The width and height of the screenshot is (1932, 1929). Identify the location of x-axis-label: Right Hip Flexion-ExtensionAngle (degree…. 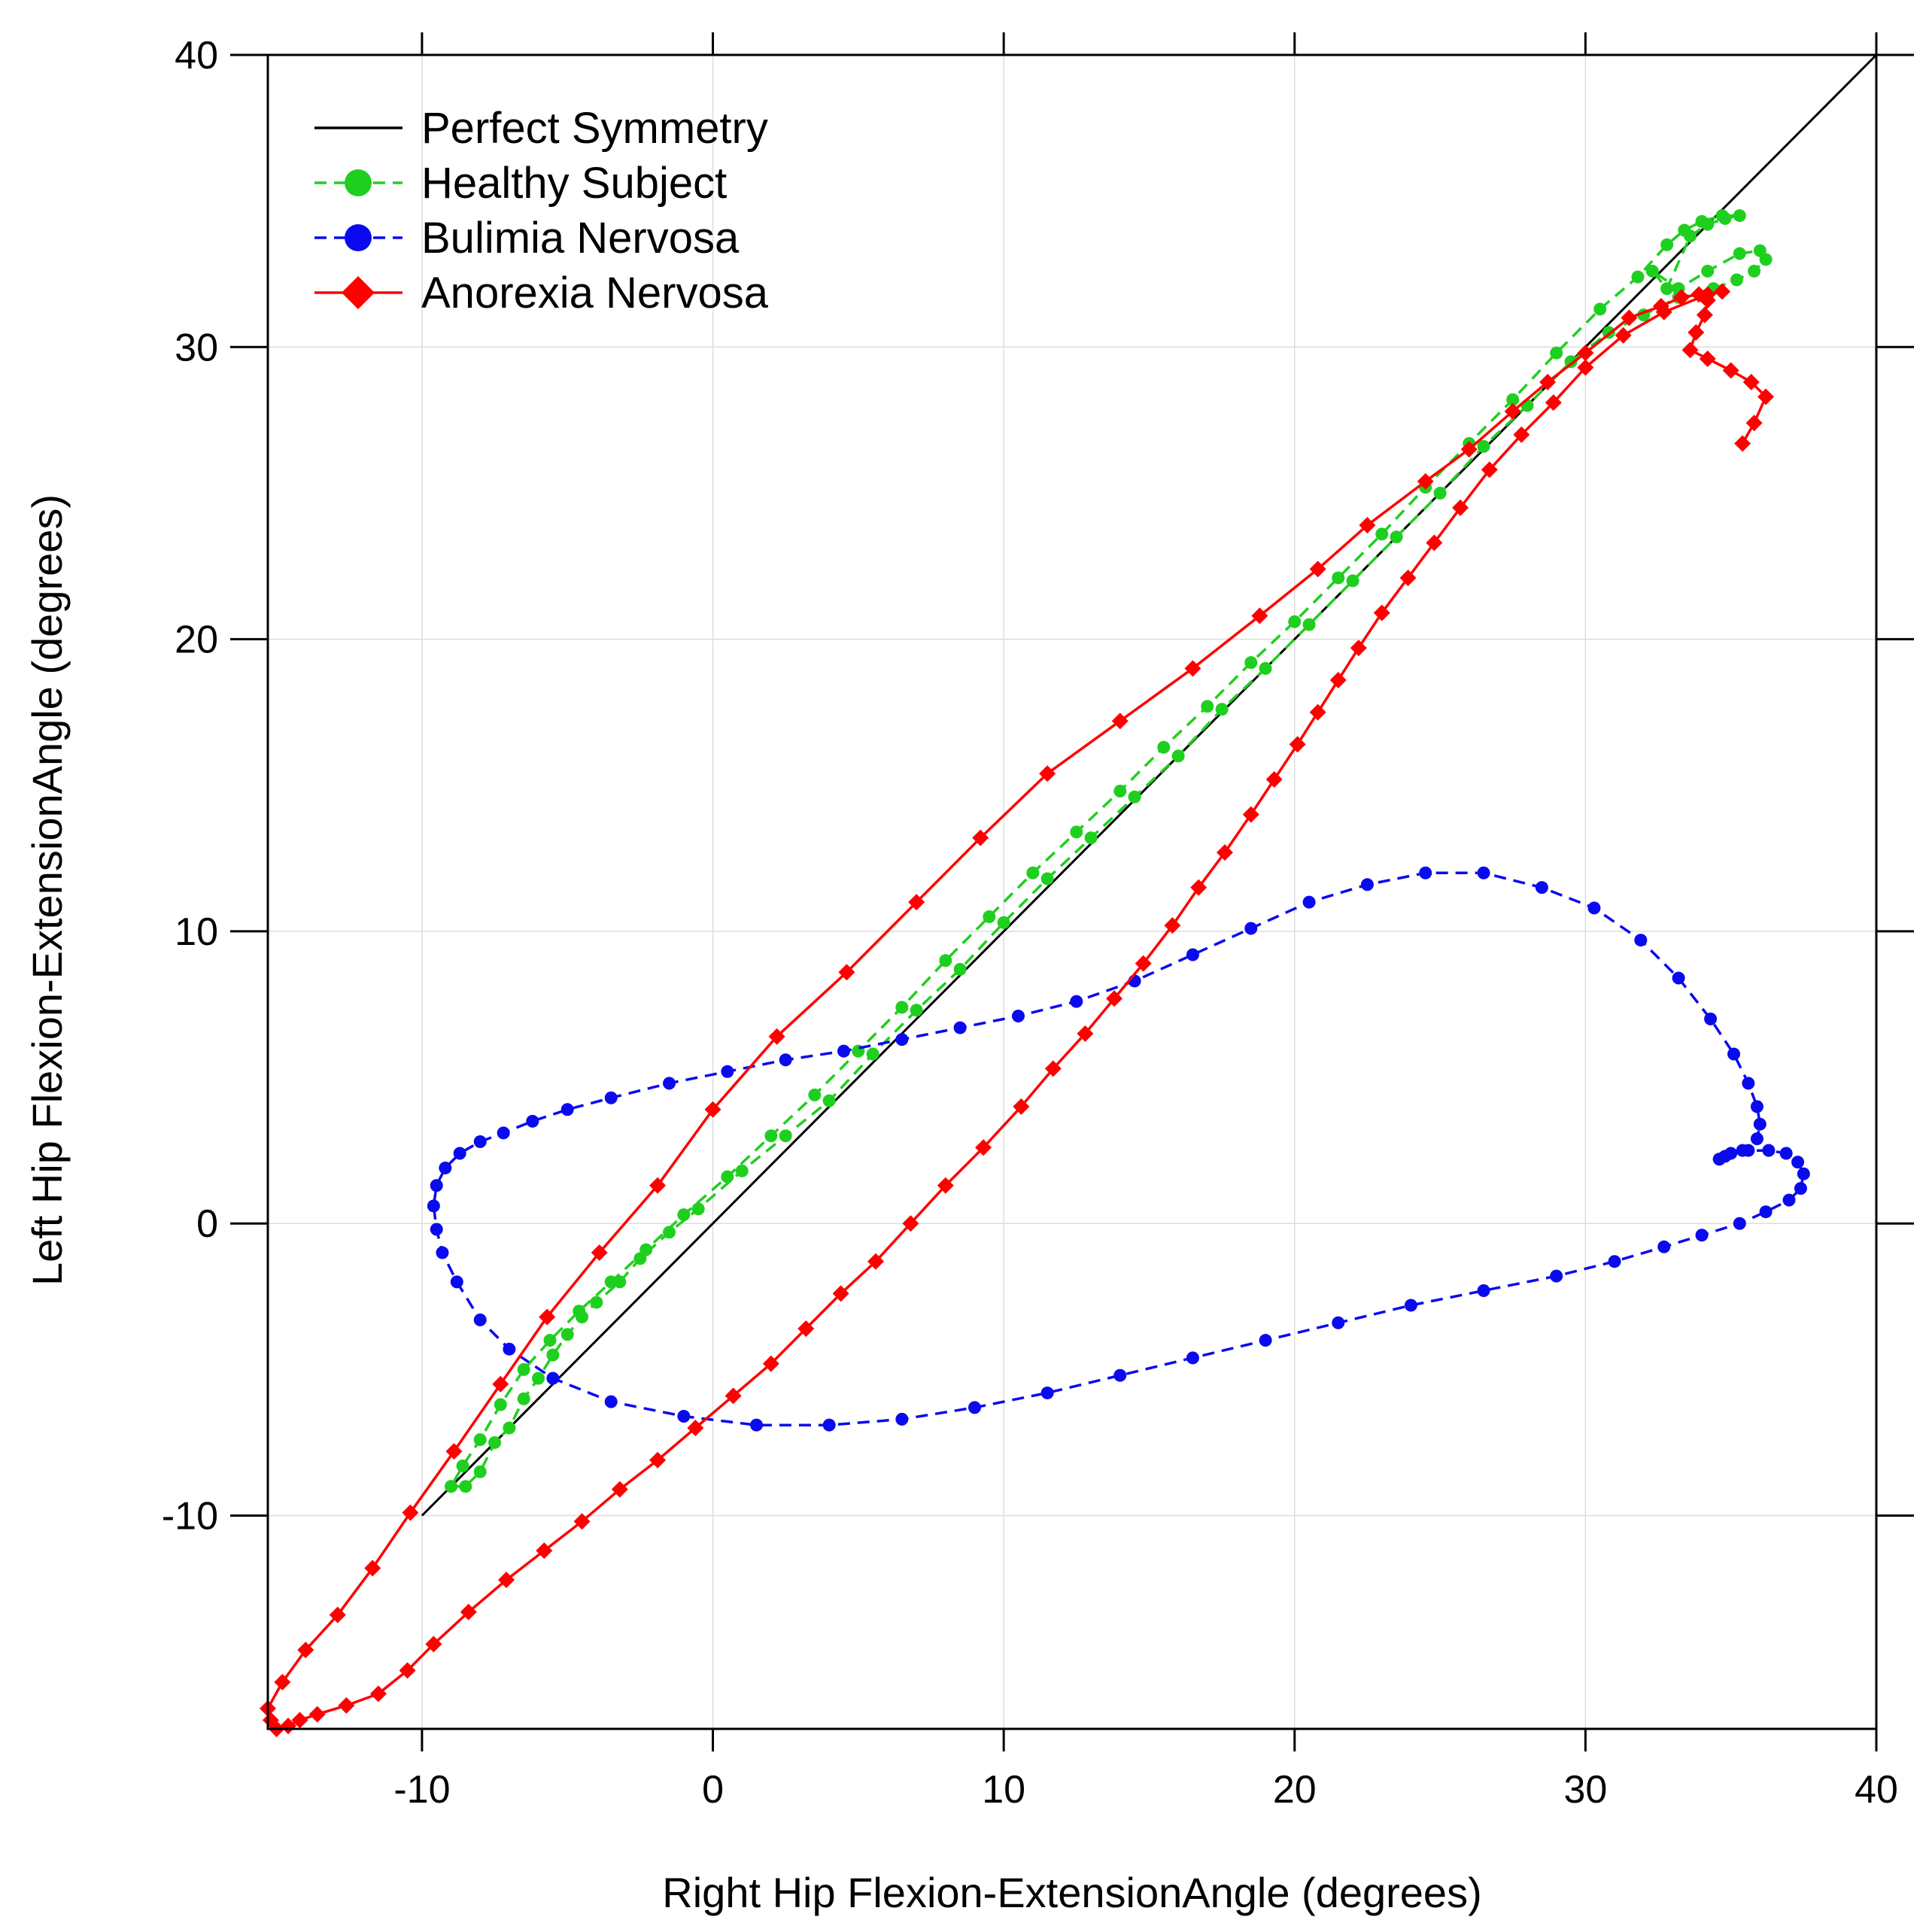
(1071, 1892).